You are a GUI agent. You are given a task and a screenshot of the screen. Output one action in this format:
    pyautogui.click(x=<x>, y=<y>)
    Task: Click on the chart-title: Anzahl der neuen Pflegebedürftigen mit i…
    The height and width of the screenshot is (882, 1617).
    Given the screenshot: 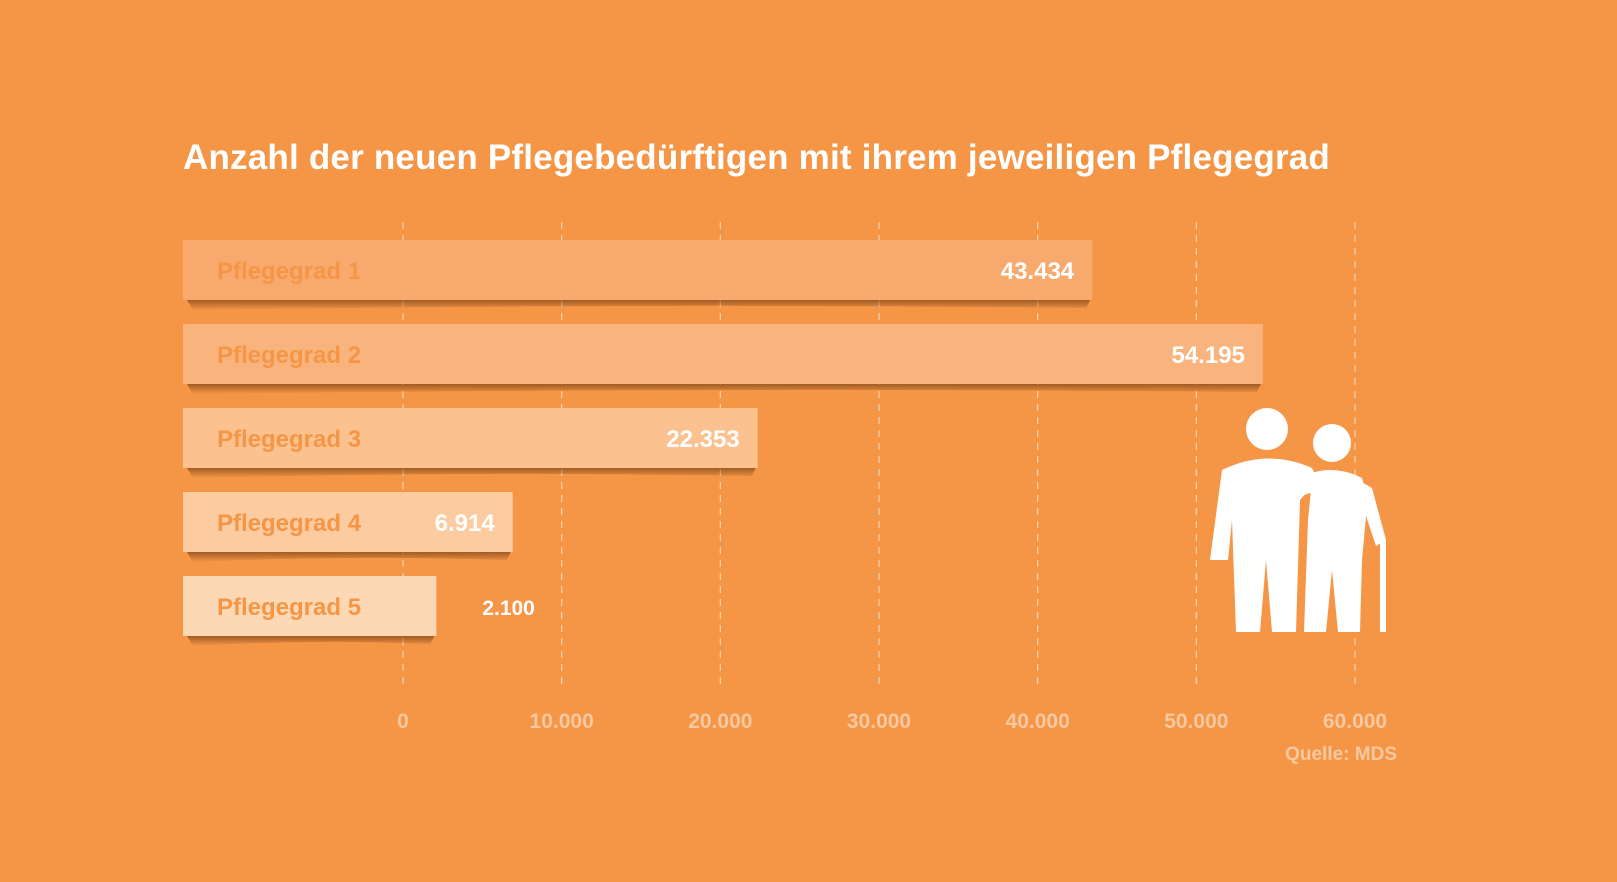 What is the action you would take?
    pyautogui.click(x=757, y=157)
    